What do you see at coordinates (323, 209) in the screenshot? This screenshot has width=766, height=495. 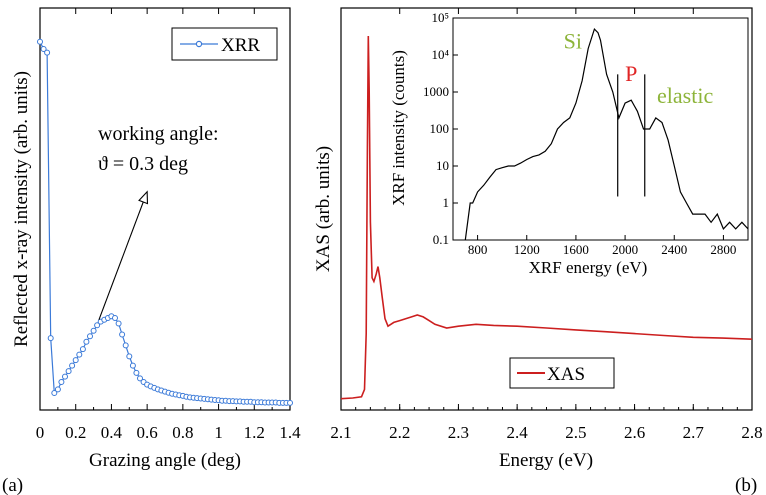 I see `panel-b-ylabel: XAS (arb. units)` at bounding box center [323, 209].